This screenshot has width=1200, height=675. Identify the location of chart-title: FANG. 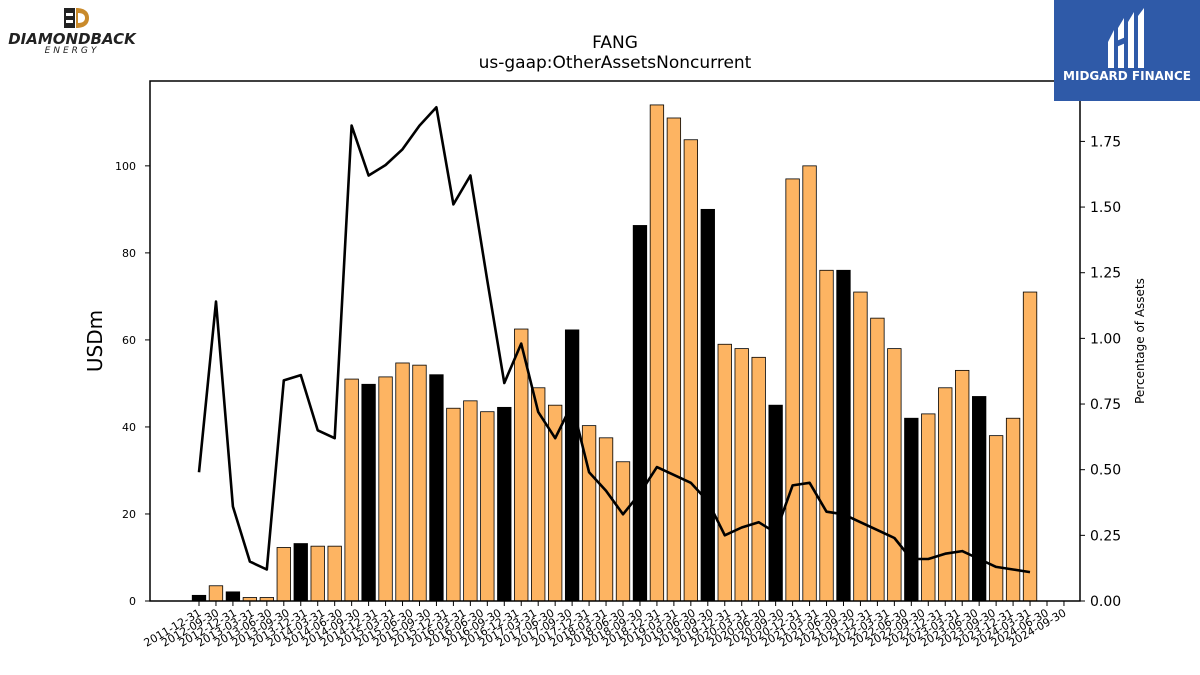
(615, 43).